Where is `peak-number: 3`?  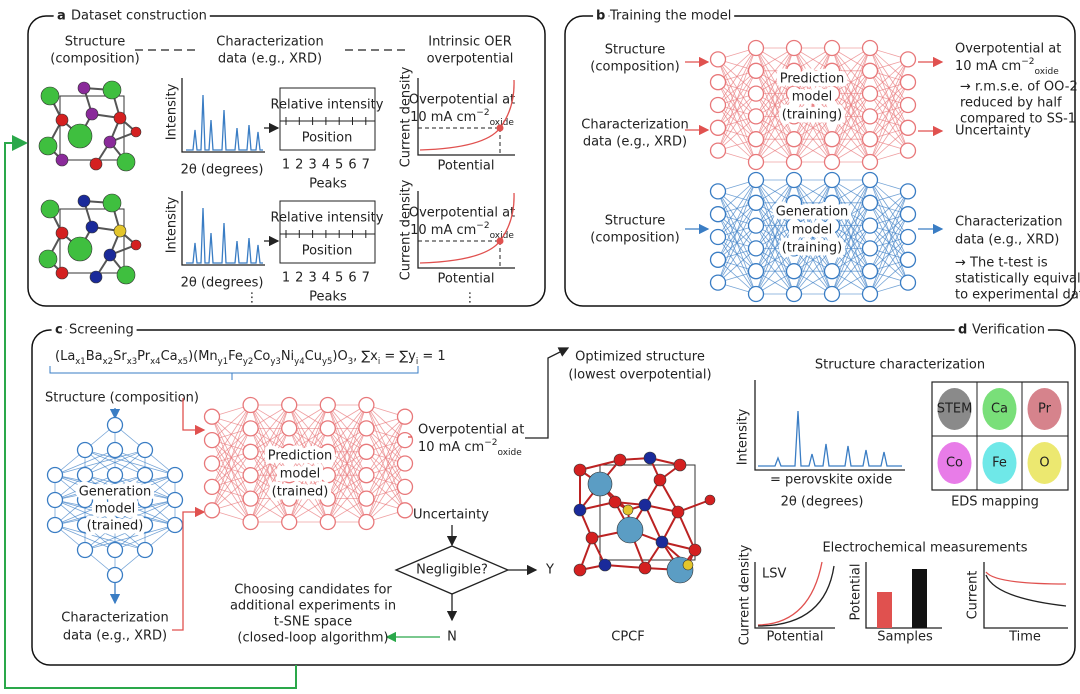
peak-number: 3 is located at coordinates (312, 165).